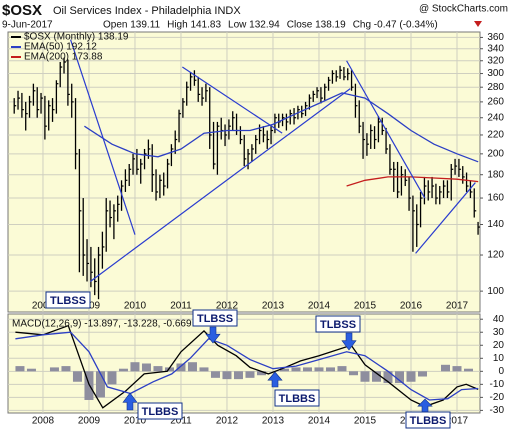 The width and height of the screenshot is (520, 429). What do you see at coordinates (497, 410) in the screenshot?
I see `y-tick-label: -30` at bounding box center [497, 410].